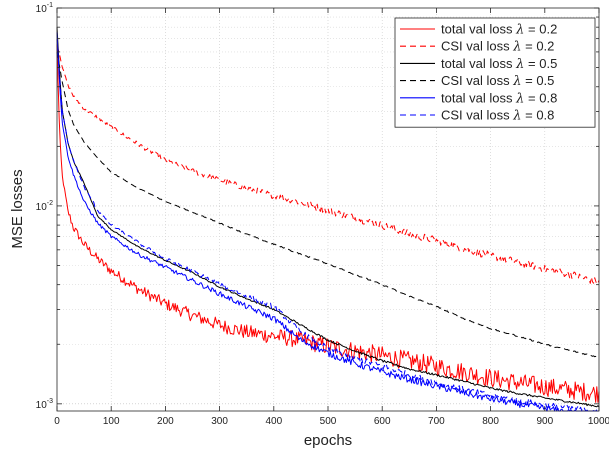 This screenshot has height=453, width=609. What do you see at coordinates (544, 421) in the screenshot?
I see `x-tick-label: 900` at bounding box center [544, 421].